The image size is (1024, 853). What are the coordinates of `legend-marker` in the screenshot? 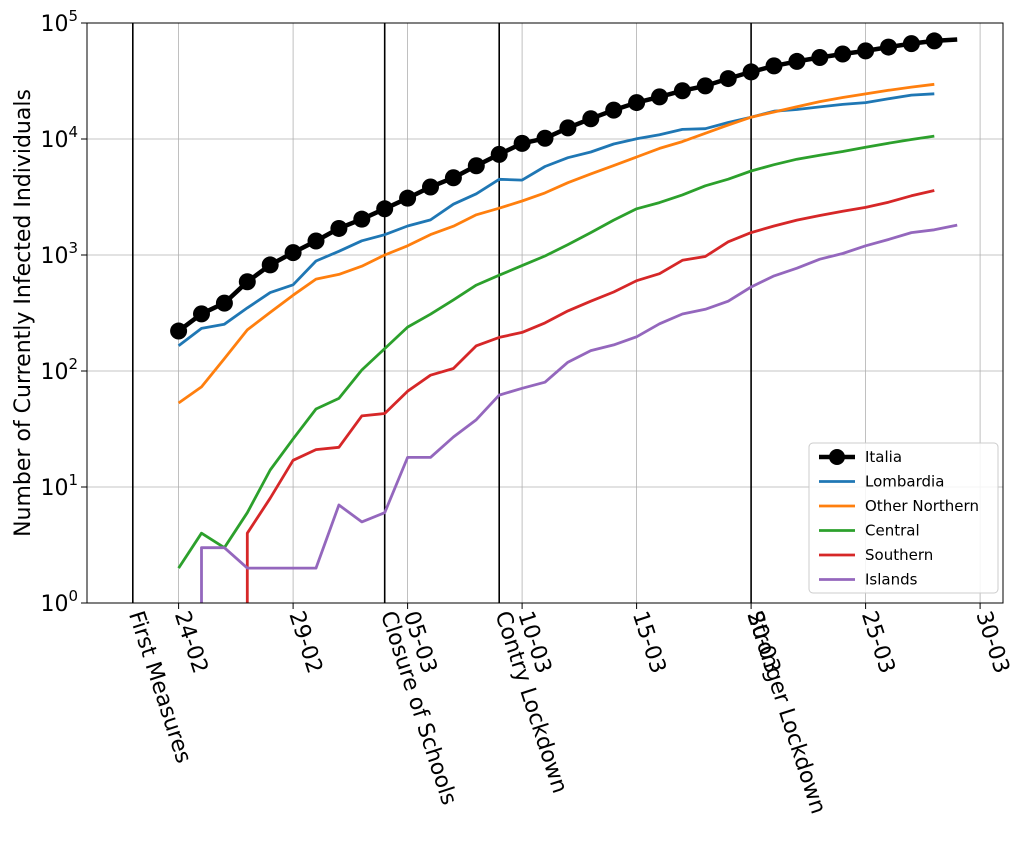 It's located at (837, 457).